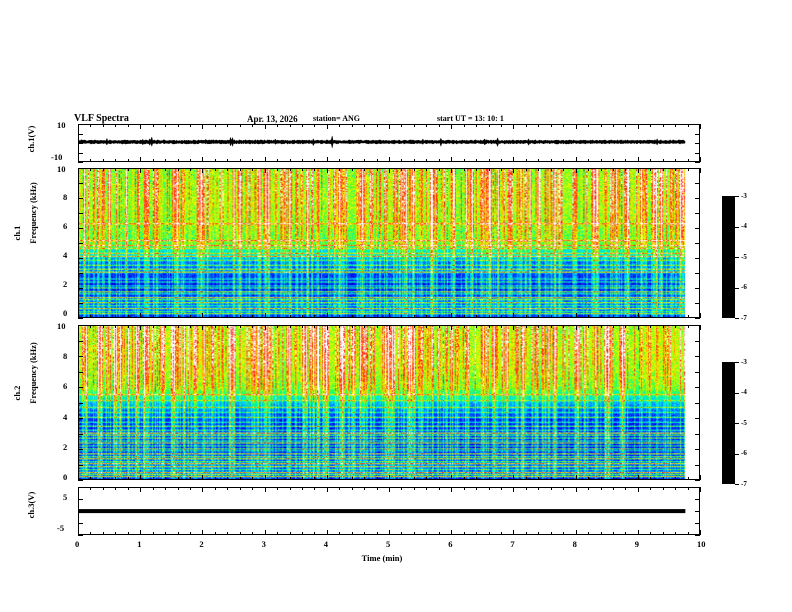  I want to click on x-axis-ticklabel: 1, so click(139, 544).